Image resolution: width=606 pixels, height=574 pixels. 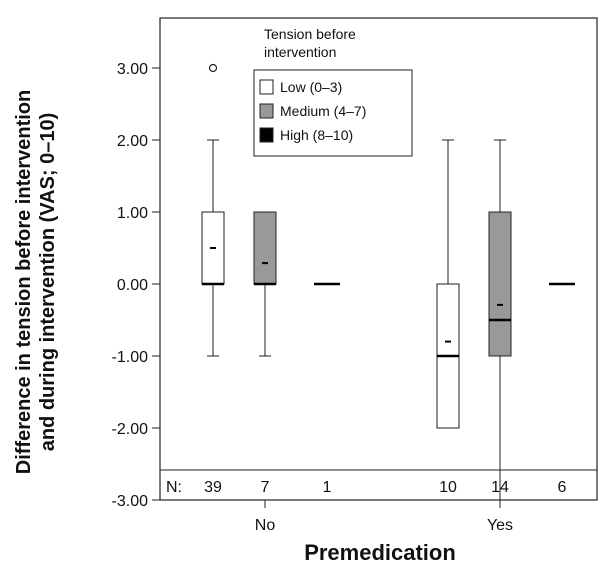 I want to click on y-tick-label: -2.00, so click(x=130, y=429).